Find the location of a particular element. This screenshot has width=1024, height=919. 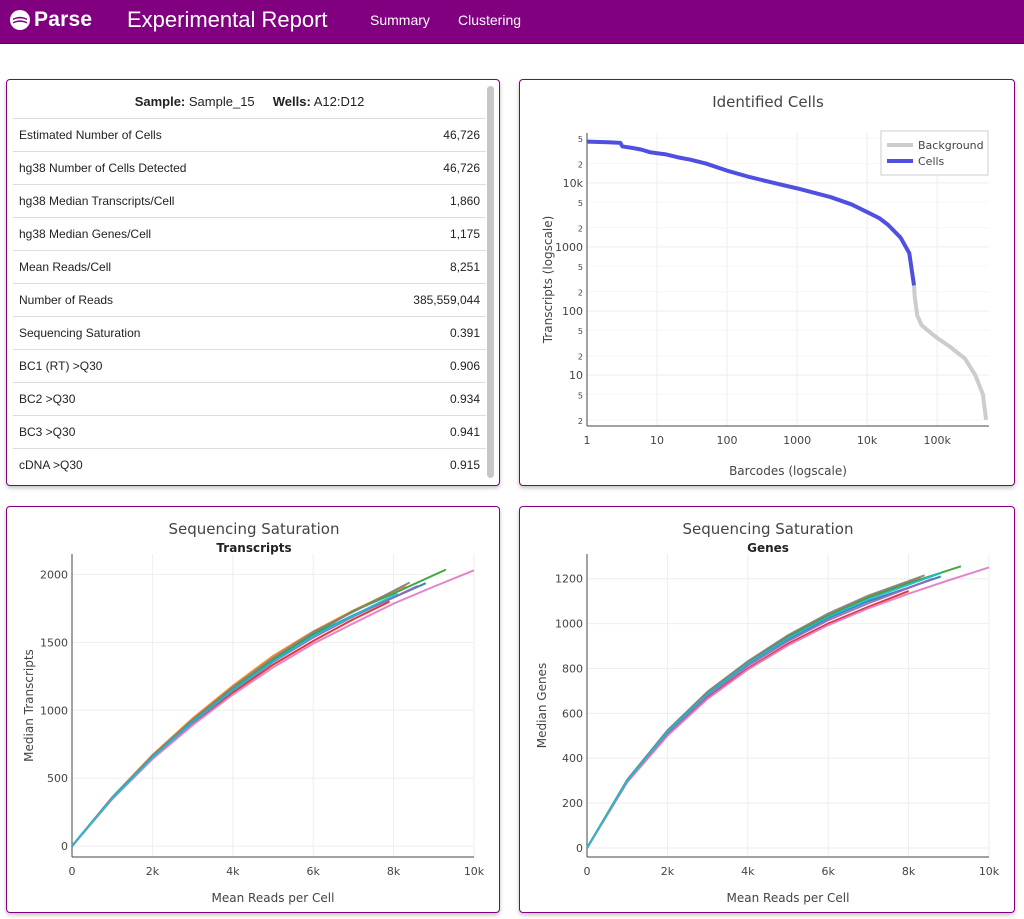

metric-value: 1,175 is located at coordinates (413, 234).